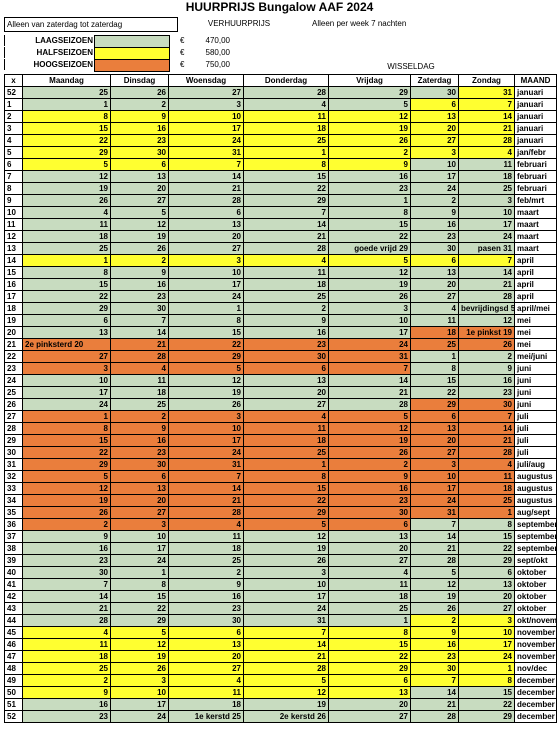 The width and height of the screenshot is (559, 730). I want to click on day-cell: 1e kerstd 25, so click(206, 716).